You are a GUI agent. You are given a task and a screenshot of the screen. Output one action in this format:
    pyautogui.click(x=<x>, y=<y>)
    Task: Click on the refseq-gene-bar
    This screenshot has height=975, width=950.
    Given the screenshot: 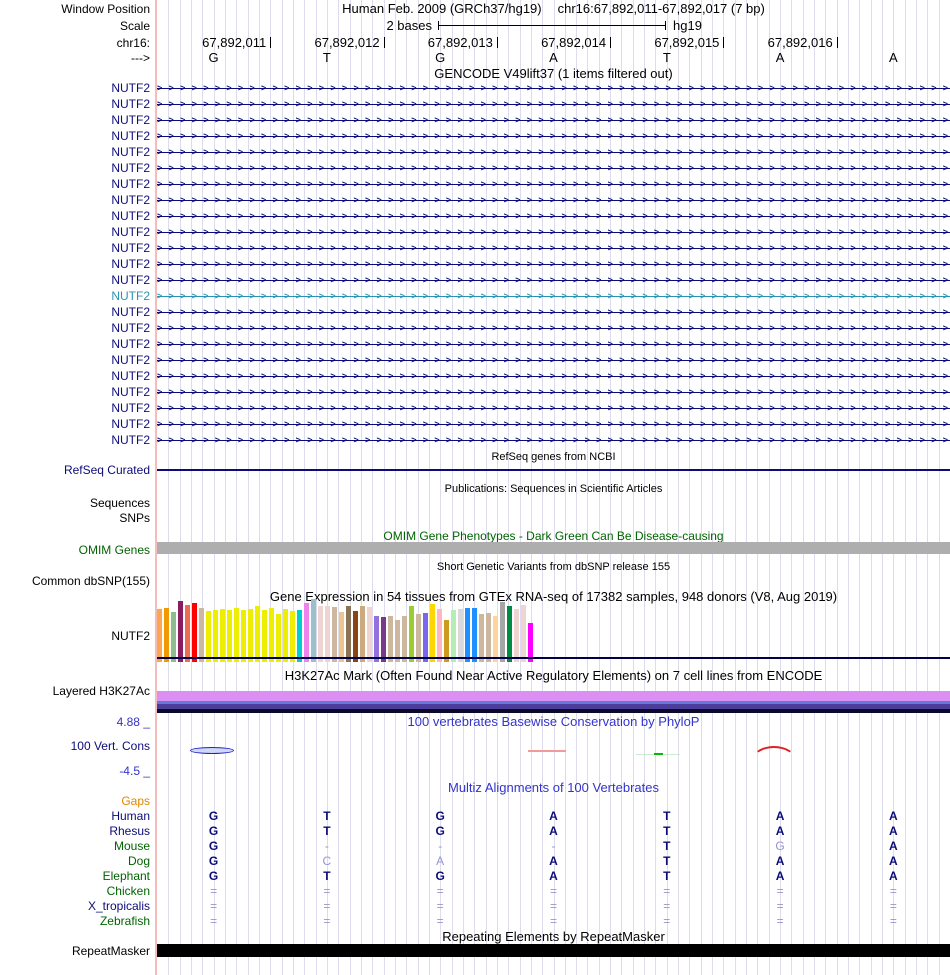 What is the action you would take?
    pyautogui.click(x=553, y=470)
    